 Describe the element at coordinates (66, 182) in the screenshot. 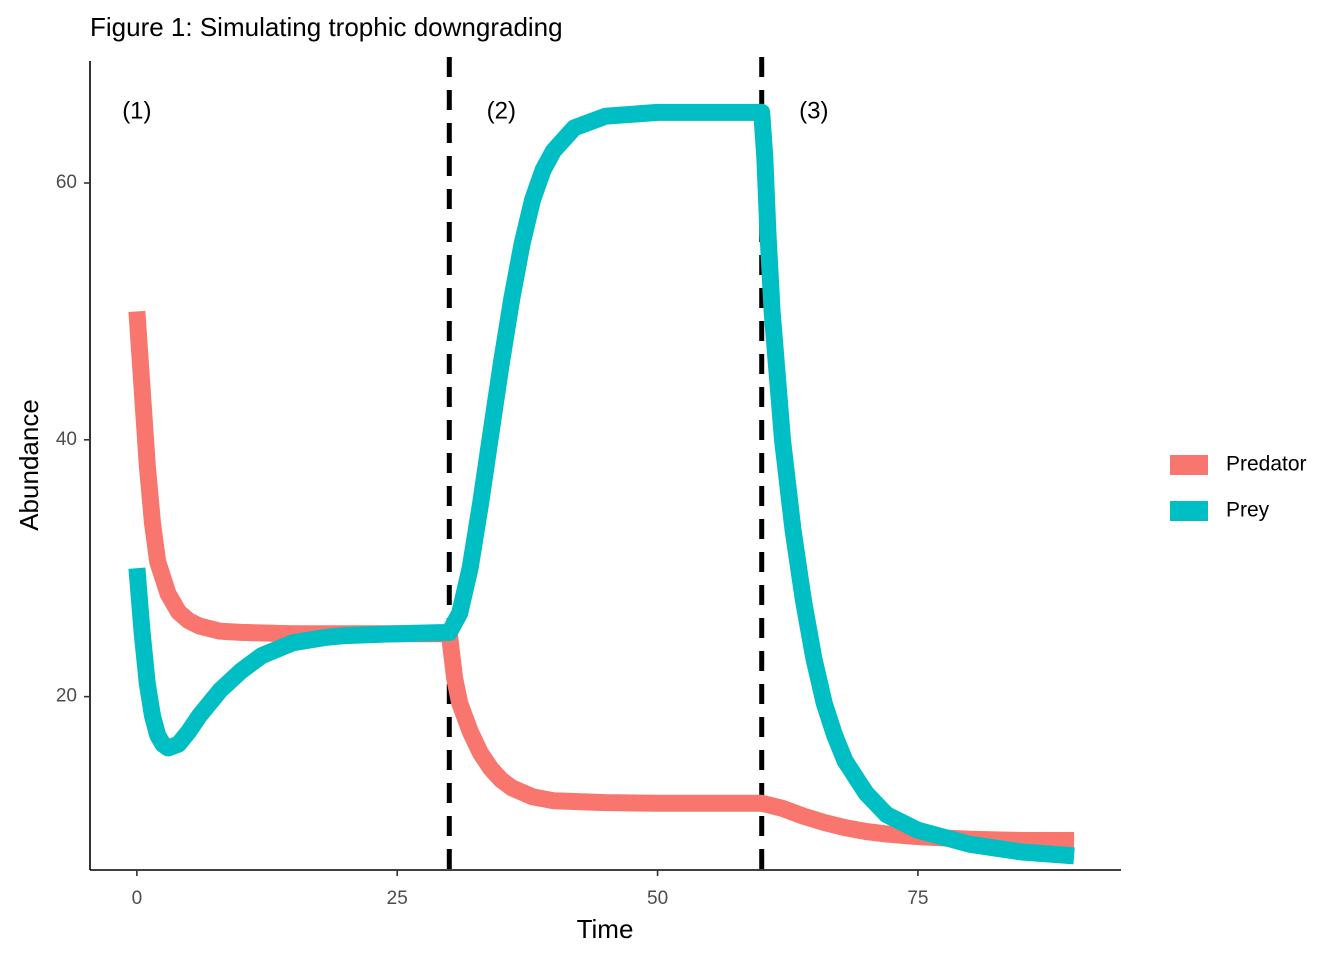

I see `y-tick-label: 60` at that location.